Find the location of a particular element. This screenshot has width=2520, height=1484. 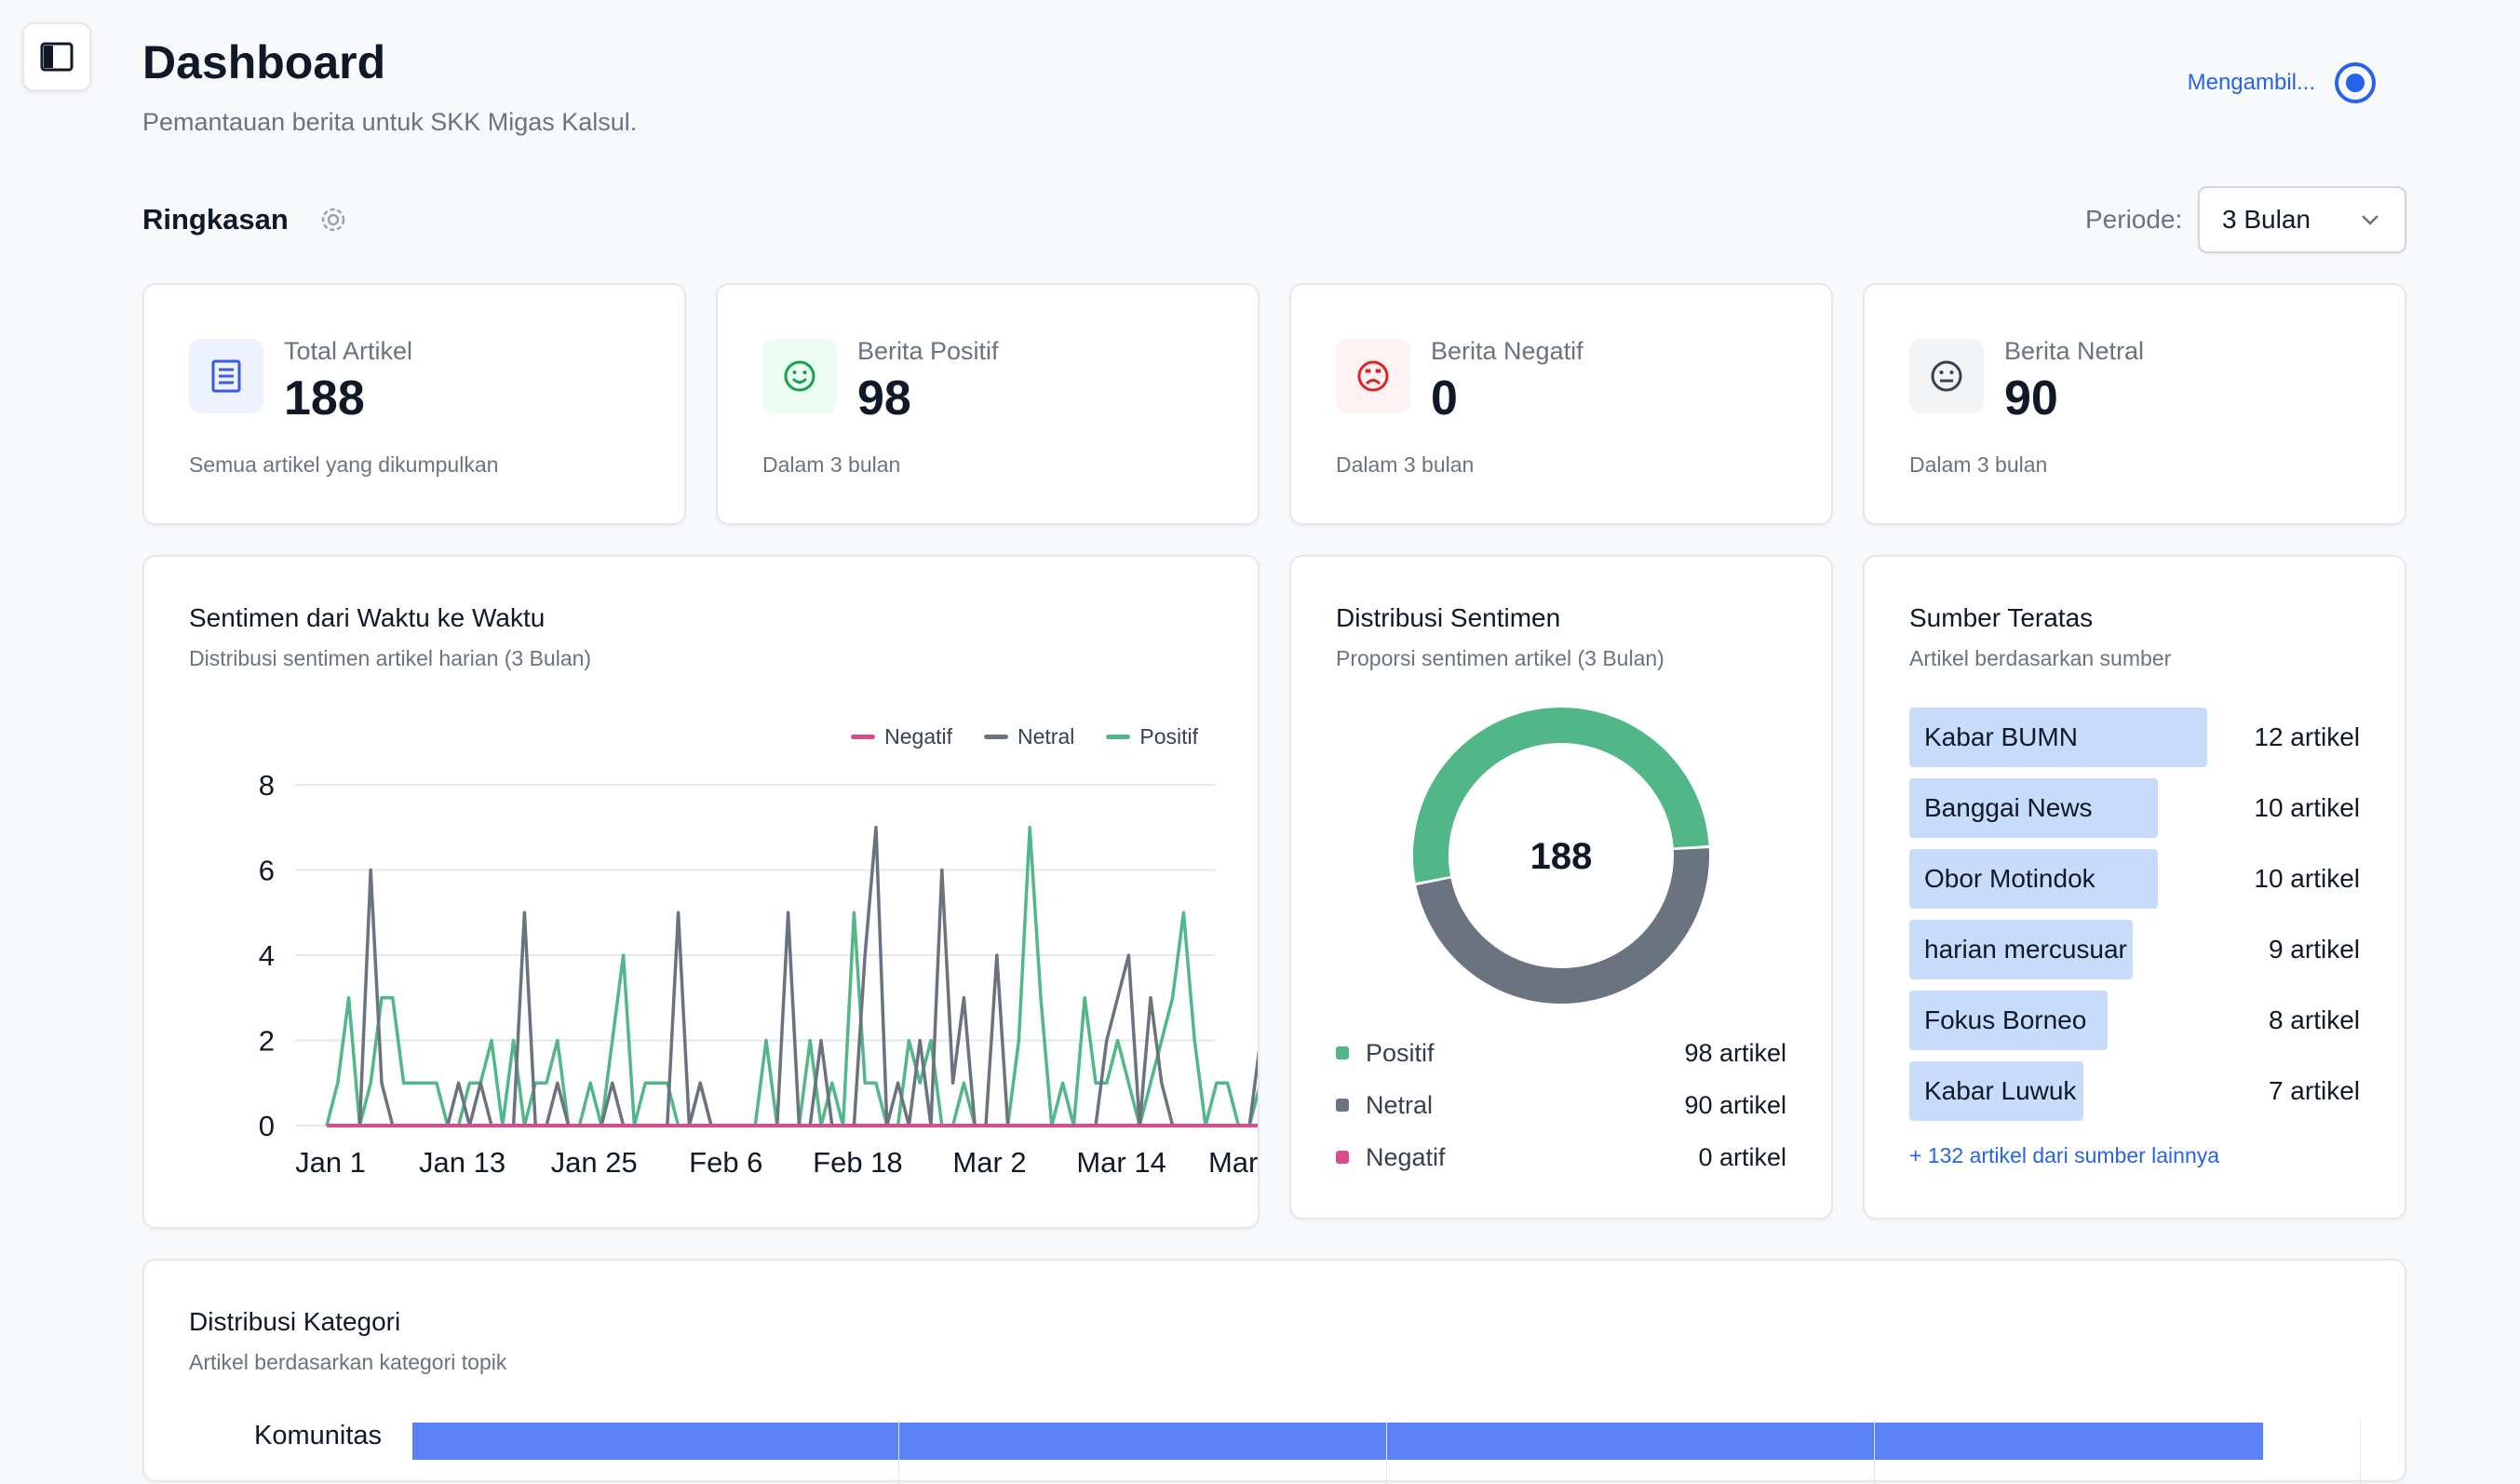

sentiment-donut-chart: 188 is located at coordinates (1561, 856).